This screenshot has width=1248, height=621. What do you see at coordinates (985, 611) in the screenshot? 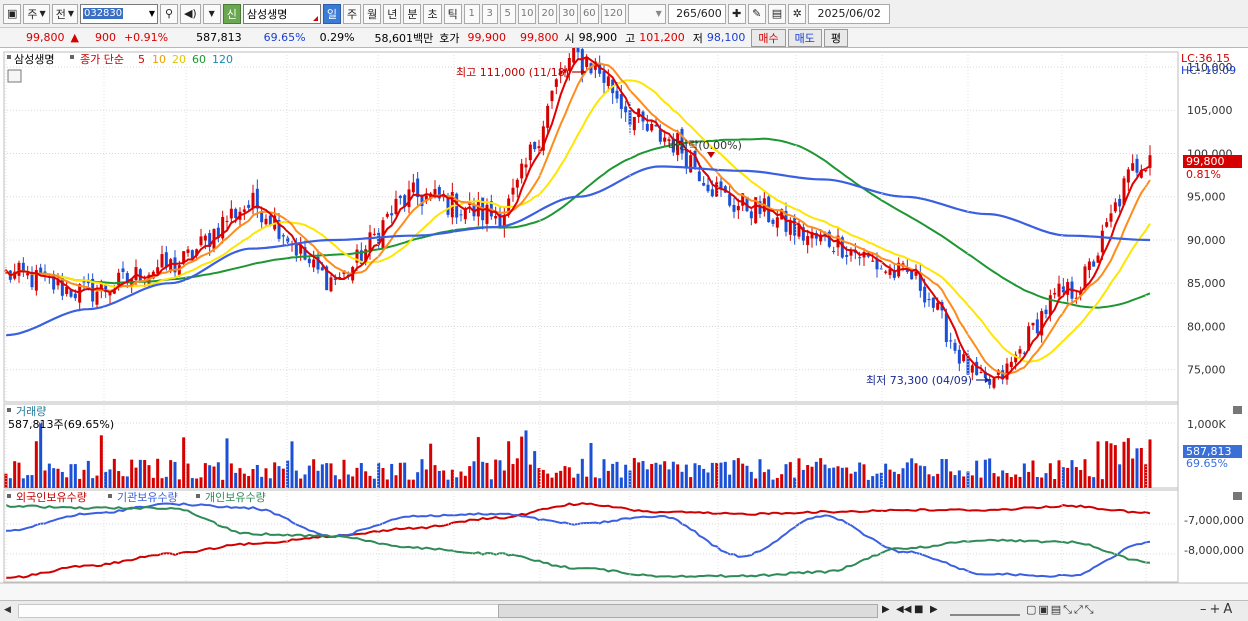
I see `zoom-slider` at bounding box center [985, 611].